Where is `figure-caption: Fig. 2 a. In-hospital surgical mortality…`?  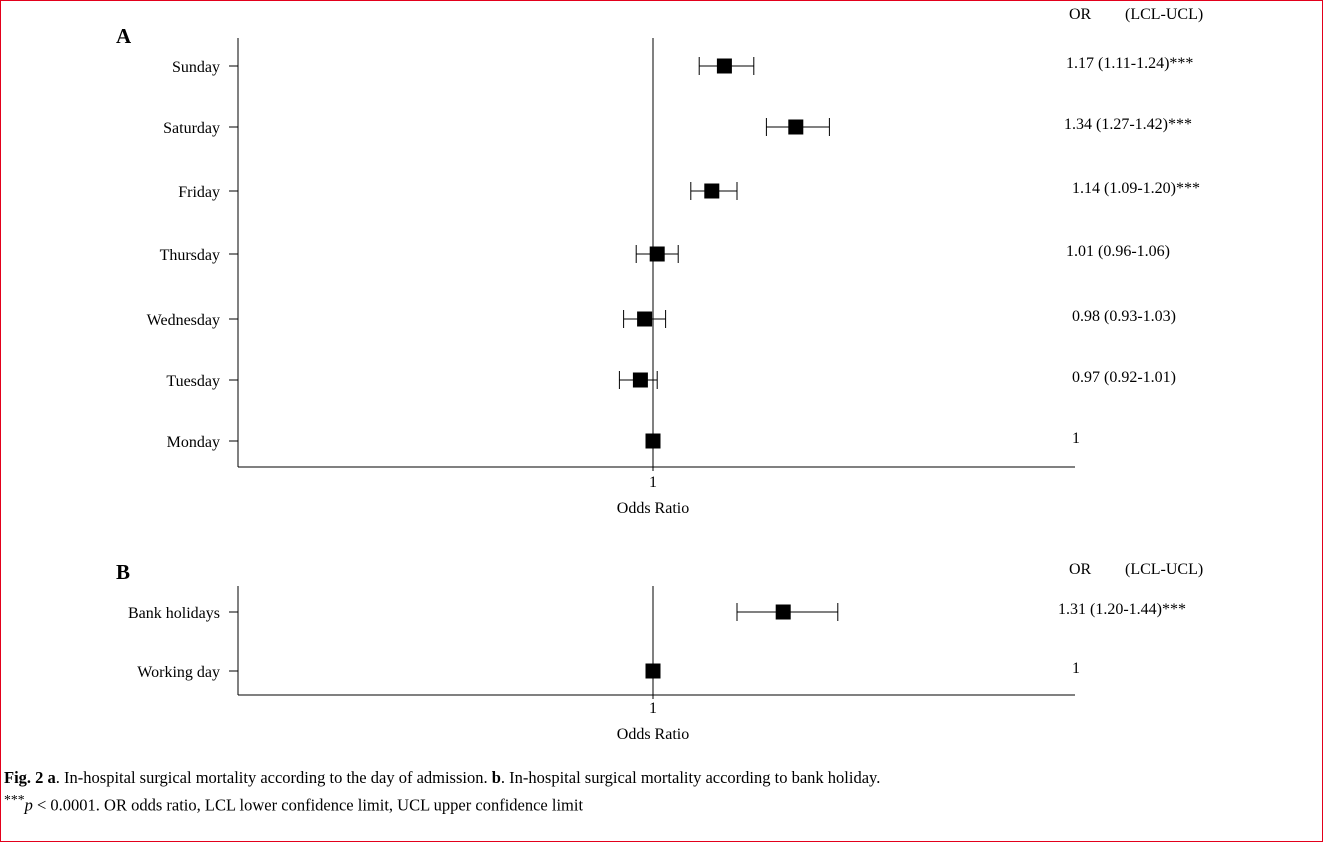 figure-caption: Fig. 2 a. In-hospital surgical mortality… is located at coordinates (661, 792).